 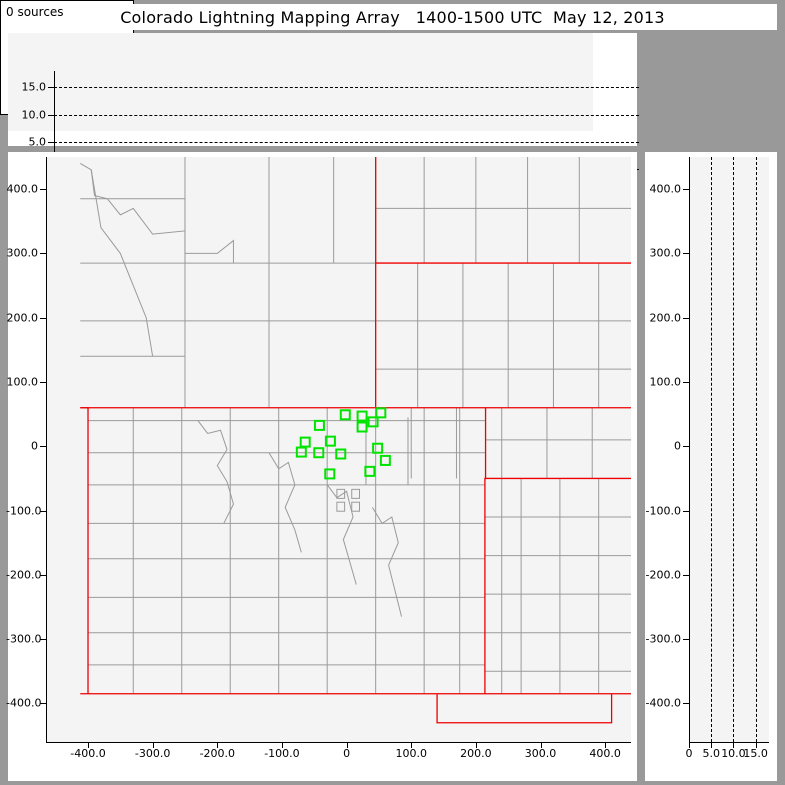 I want to click on x-tick-label: -100.0, so click(x=282, y=753).